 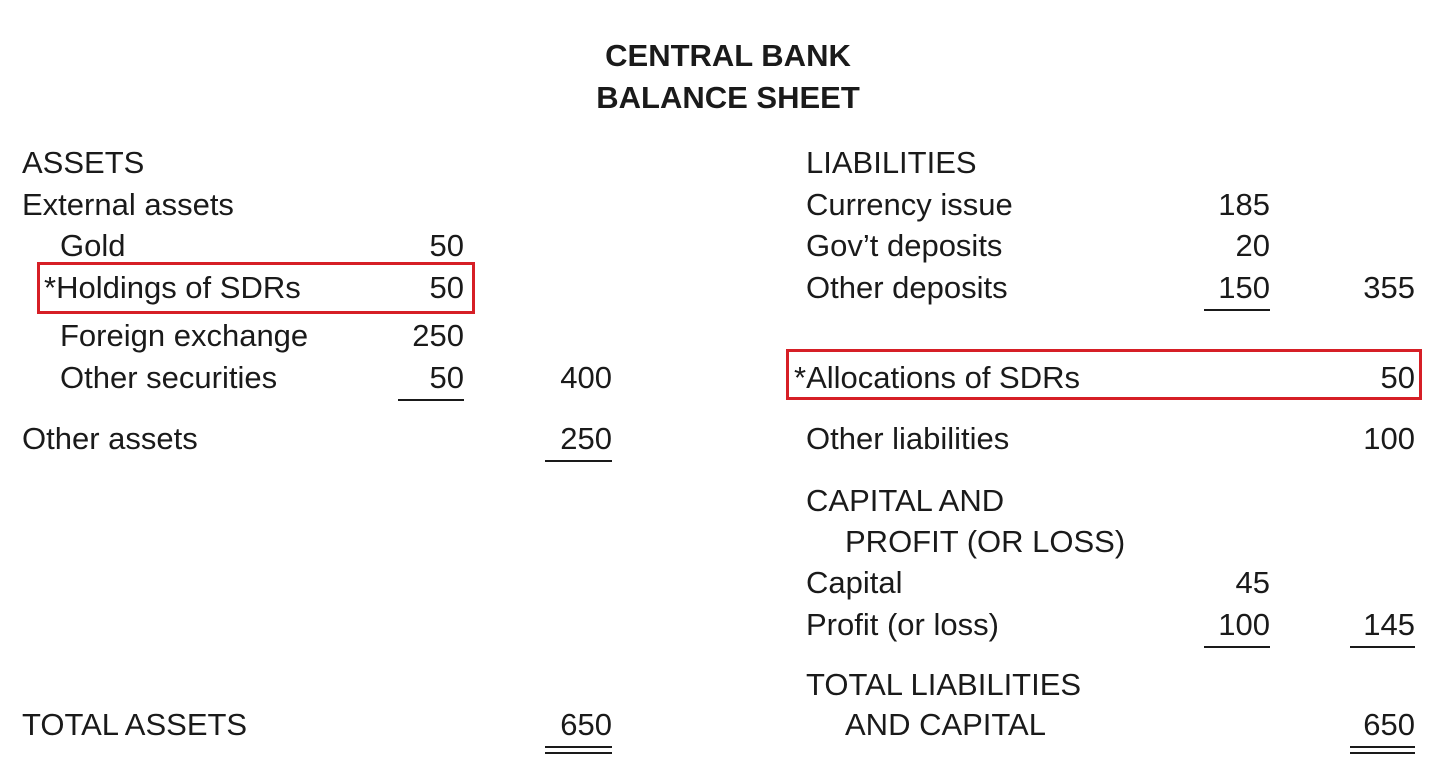 I want to click on foreign-exchange-label: Foreign exchange, so click(x=184, y=335).